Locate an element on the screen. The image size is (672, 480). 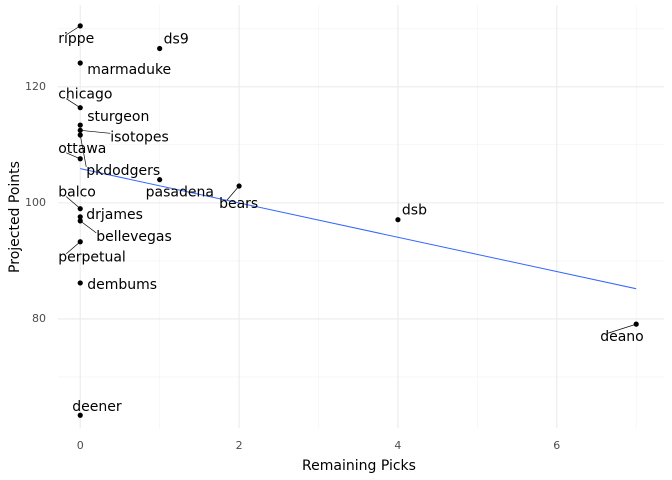
point-label: sturgeon is located at coordinates (118, 117).